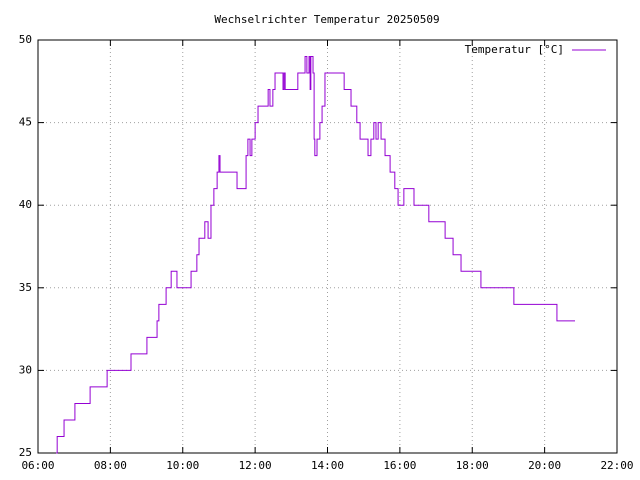  What do you see at coordinates (25, 287) in the screenshot?
I see `y-tick-label: 35` at bounding box center [25, 287].